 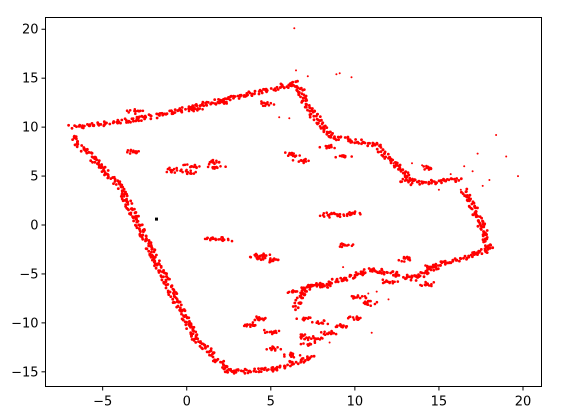 I want to click on x-tick-label: 20, so click(x=523, y=402).